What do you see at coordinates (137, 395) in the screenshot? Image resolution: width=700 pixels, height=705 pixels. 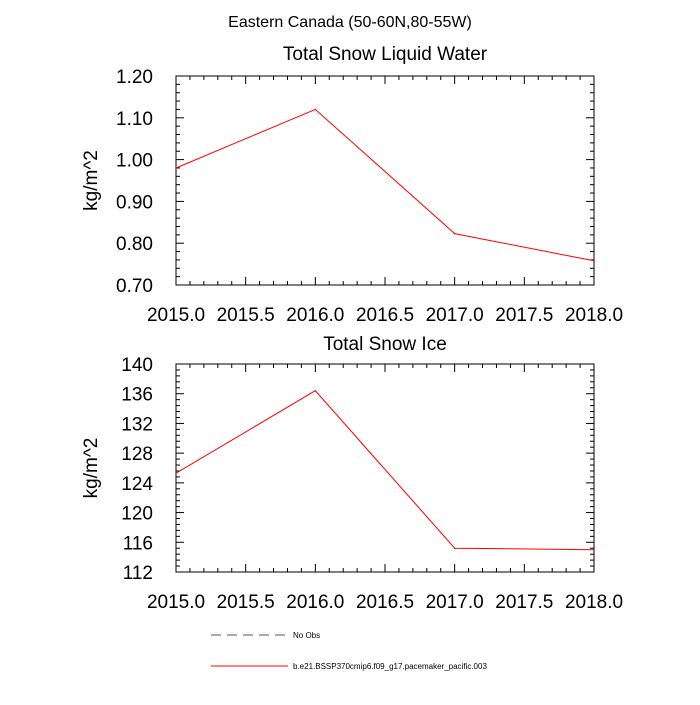 I see `y-tick-label: 136` at bounding box center [137, 395].